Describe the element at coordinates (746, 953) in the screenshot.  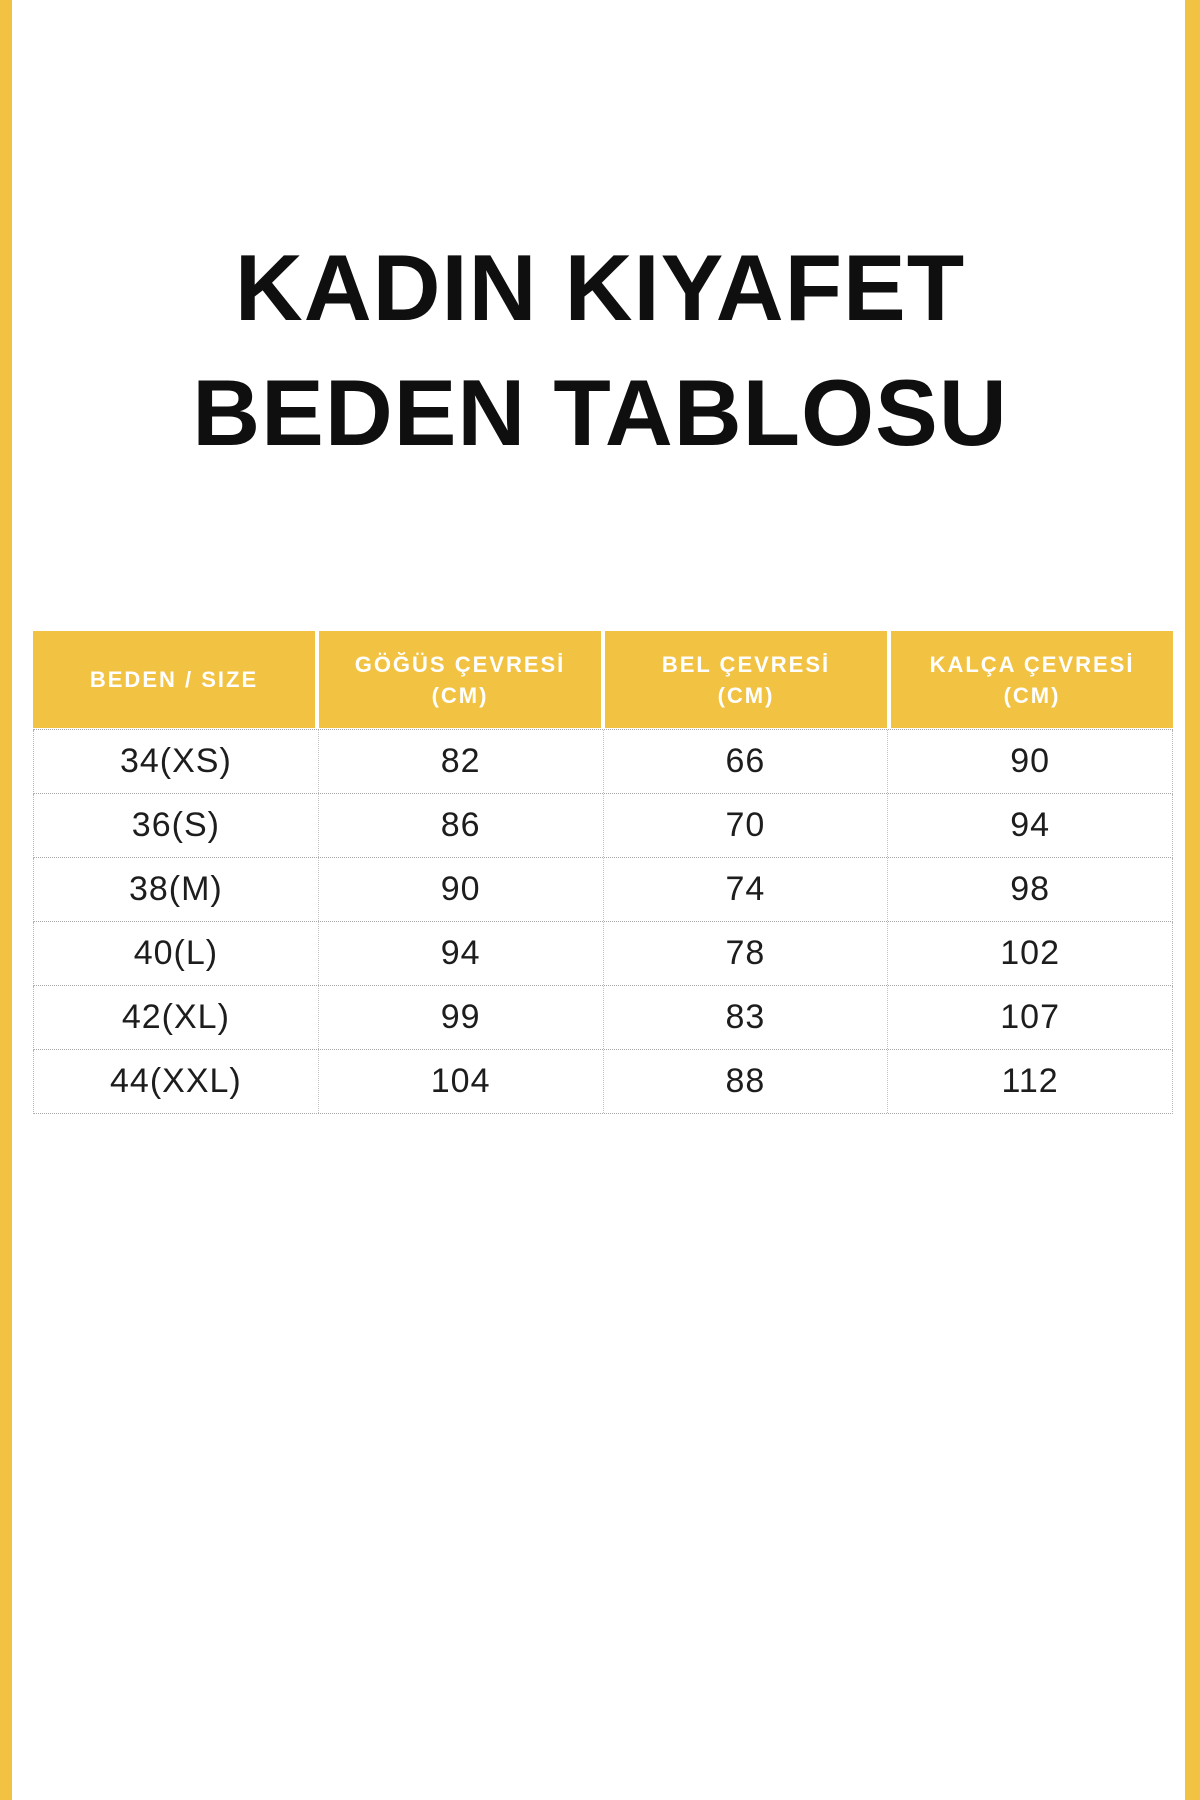
I see `cell-waist: 78` at that location.